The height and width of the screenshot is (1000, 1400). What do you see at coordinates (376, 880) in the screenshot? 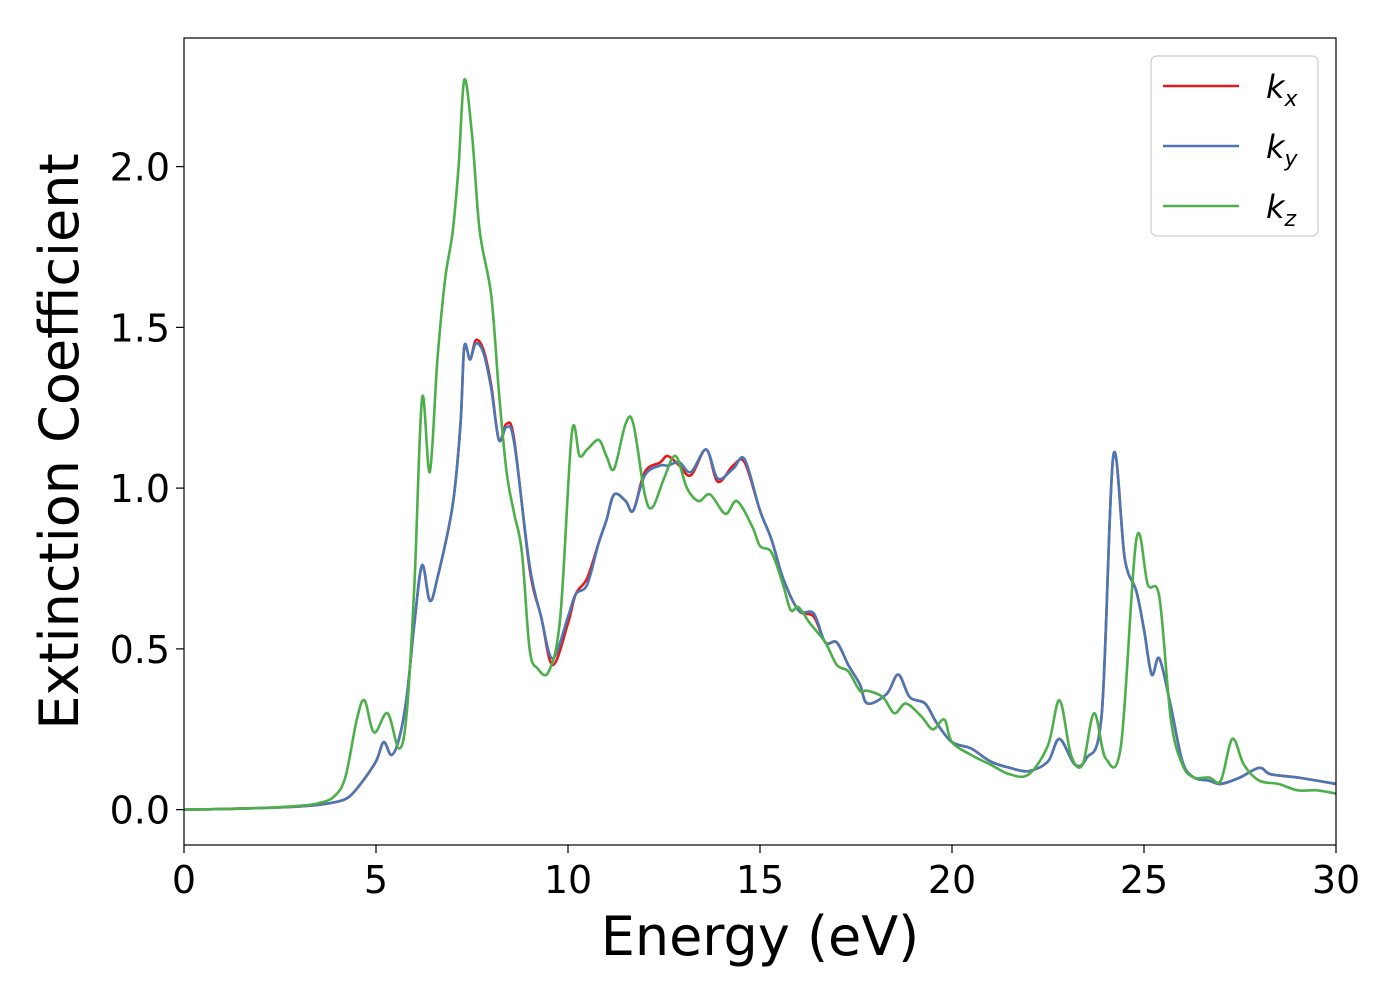
I see `x-tick-label: 5` at bounding box center [376, 880].